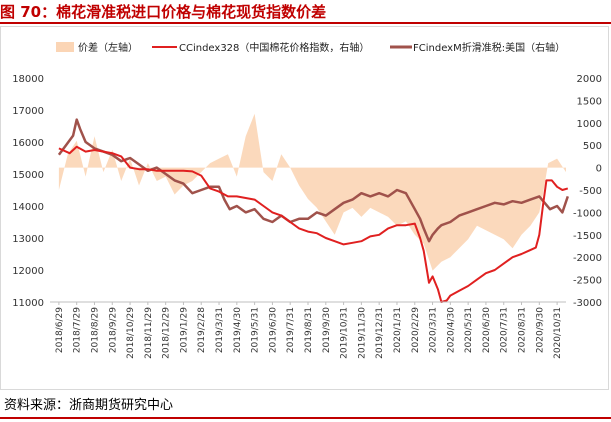 This screenshot has height=422, width=611. What do you see at coordinates (167, 333) in the screenshot?
I see `x-tick-label: 2018/12/29` at bounding box center [167, 333].